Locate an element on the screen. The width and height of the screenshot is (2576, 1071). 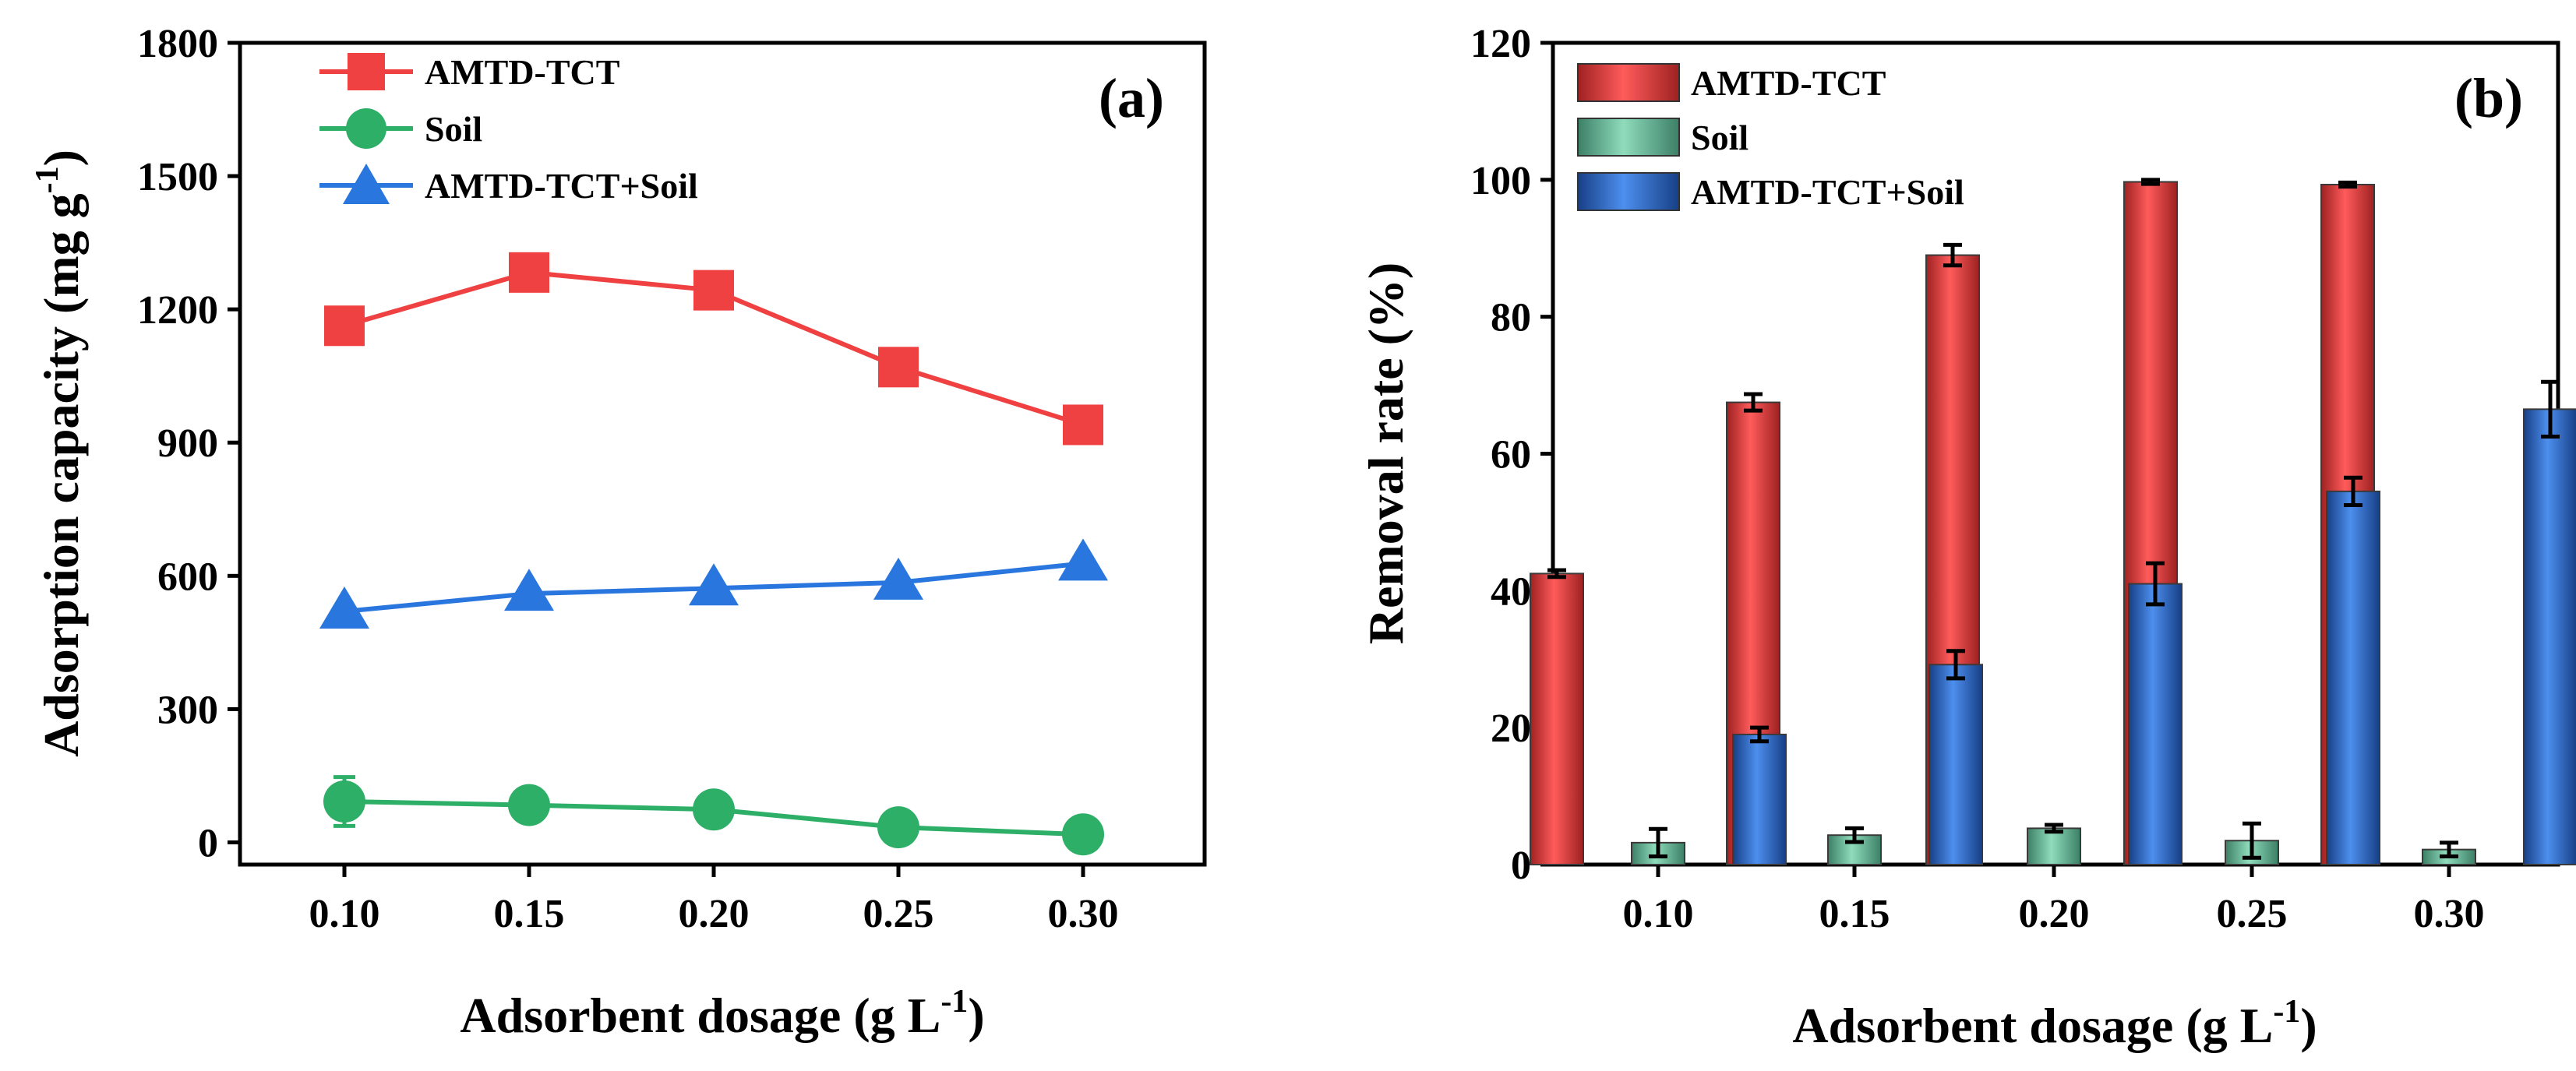
panel-b-label: (b) is located at coordinates (2488, 98).